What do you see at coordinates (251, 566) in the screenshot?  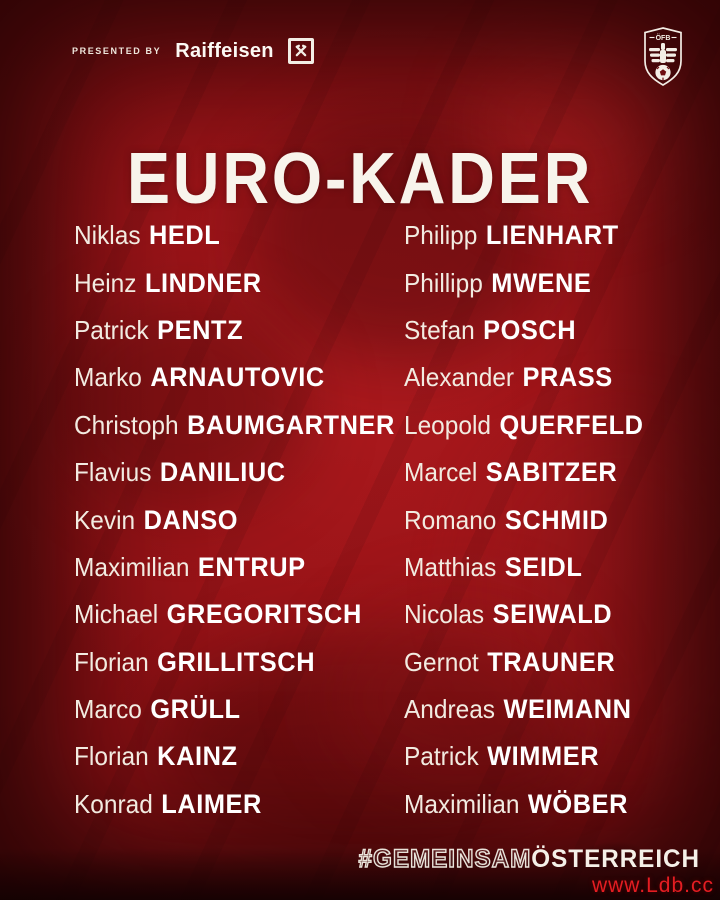 I see `player-last-name: ENTRUP` at bounding box center [251, 566].